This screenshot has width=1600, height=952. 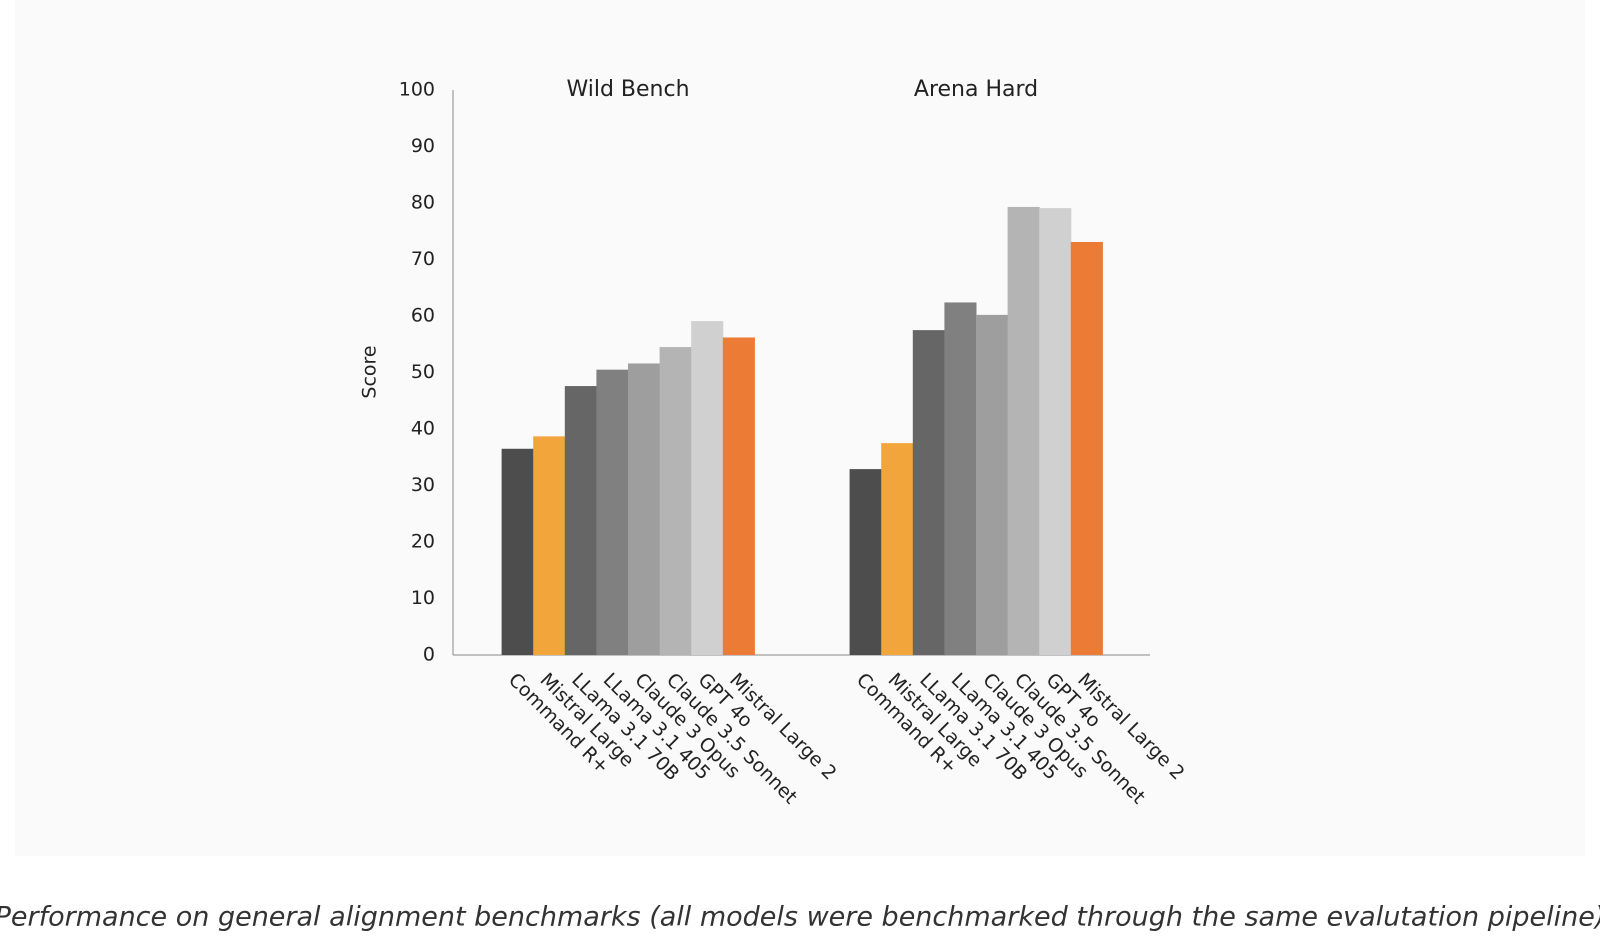 What do you see at coordinates (423, 146) in the screenshot?
I see `y-tick-label: 90` at bounding box center [423, 146].